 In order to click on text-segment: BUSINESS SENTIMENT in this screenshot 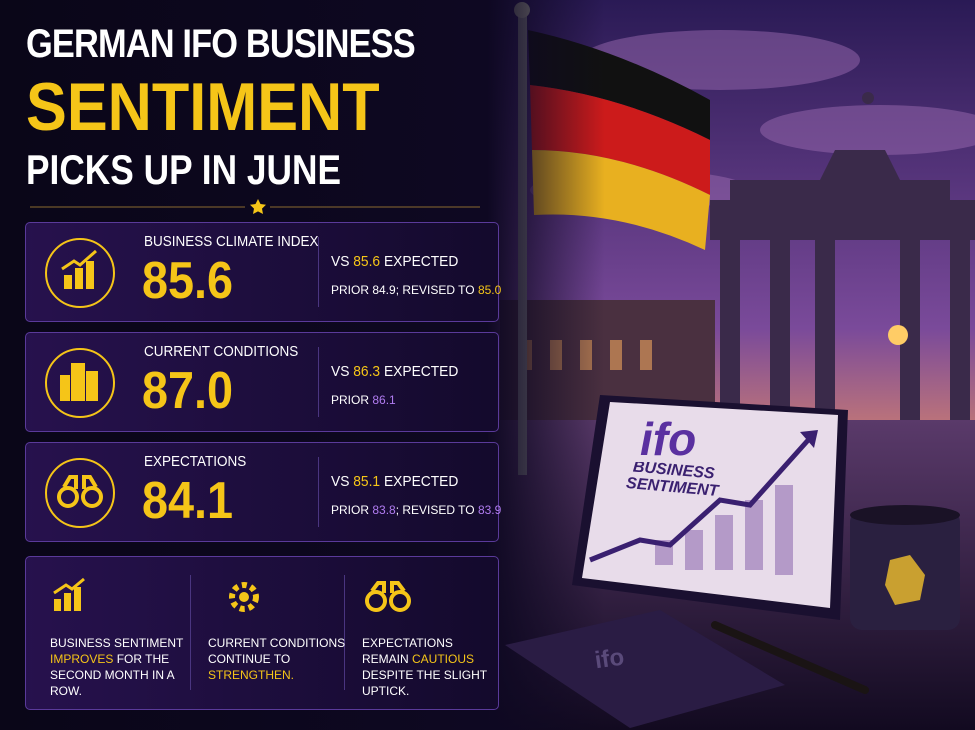, I will do `click(117, 643)`.